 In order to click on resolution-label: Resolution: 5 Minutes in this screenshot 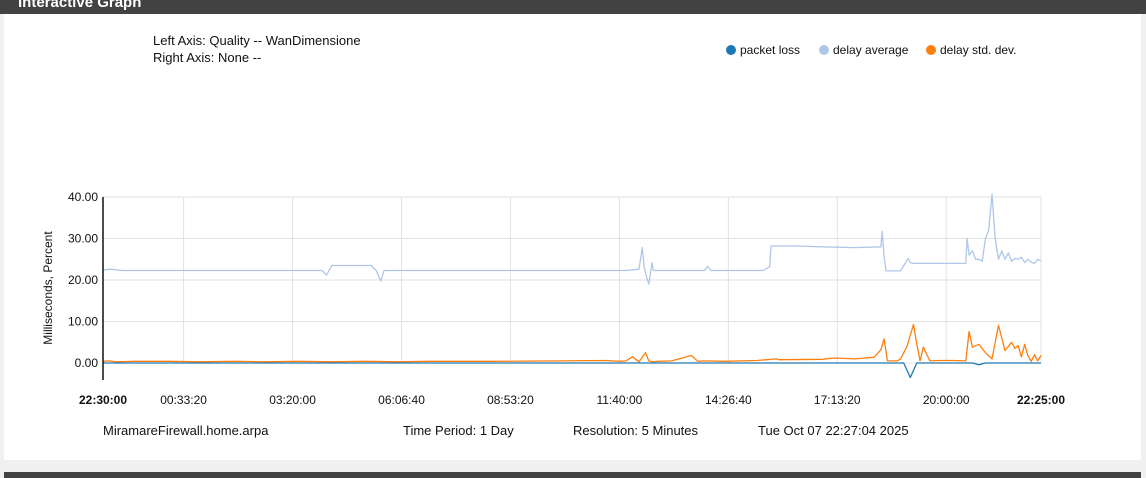, I will do `click(636, 430)`.